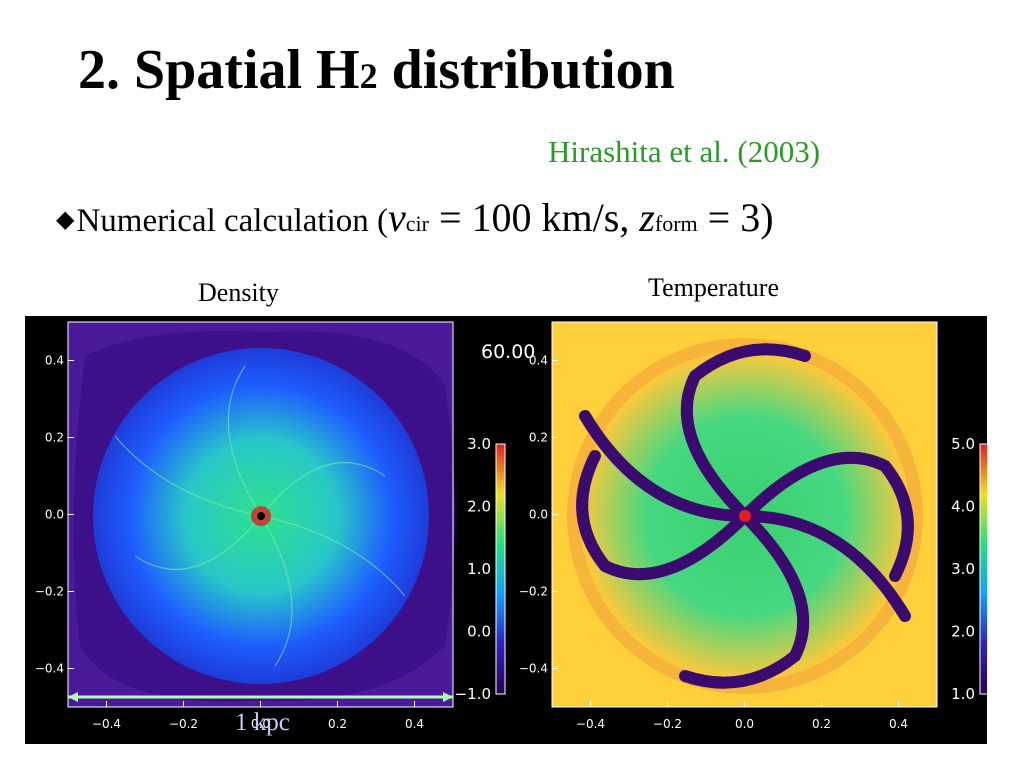 Image resolution: width=1024 pixels, height=768 pixels. Describe the element at coordinates (963, 694) in the screenshot. I see `temperature-colorbar-label: 1.0` at that location.